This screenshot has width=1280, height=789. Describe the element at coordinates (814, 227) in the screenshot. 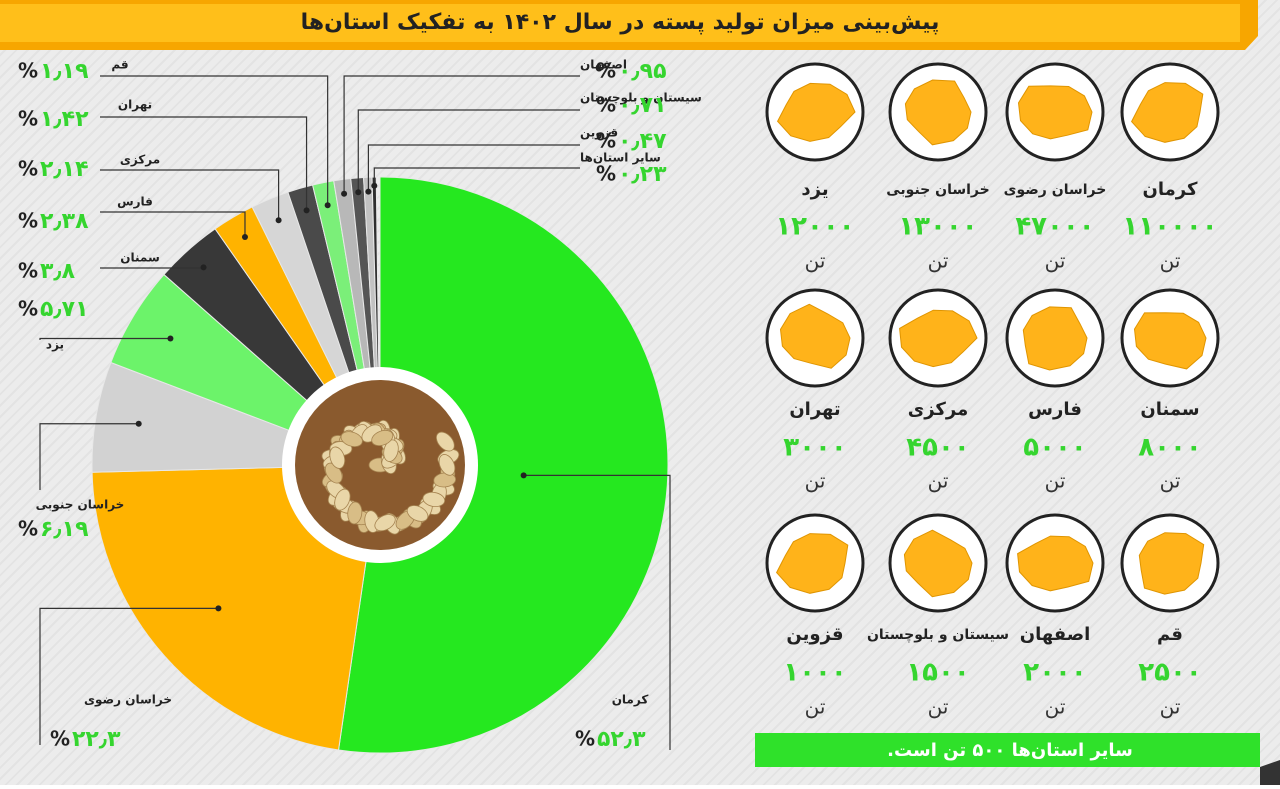

I see `province-amount: ۱۲۰۰۰` at that location.